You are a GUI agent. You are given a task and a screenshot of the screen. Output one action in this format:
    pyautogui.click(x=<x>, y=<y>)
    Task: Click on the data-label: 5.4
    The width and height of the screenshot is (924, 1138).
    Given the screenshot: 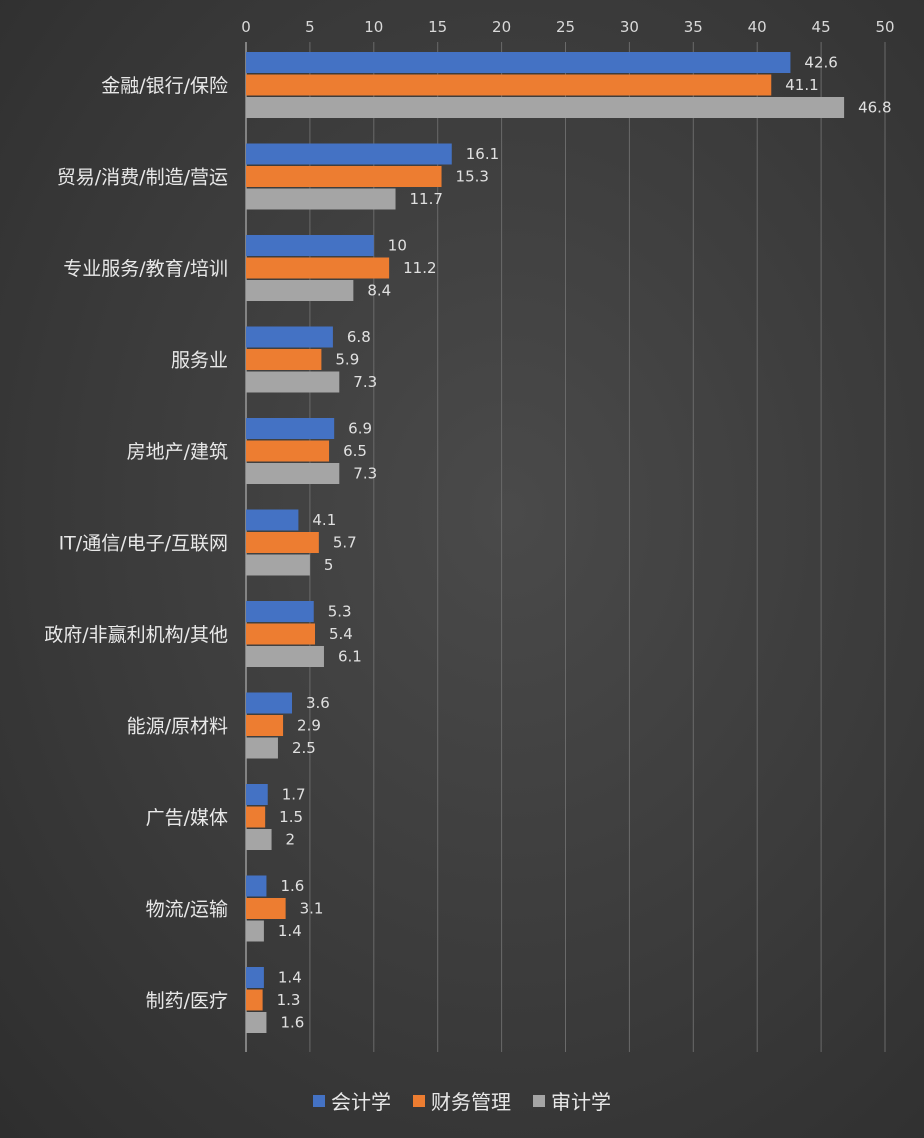 What is the action you would take?
    pyautogui.click(x=341, y=634)
    